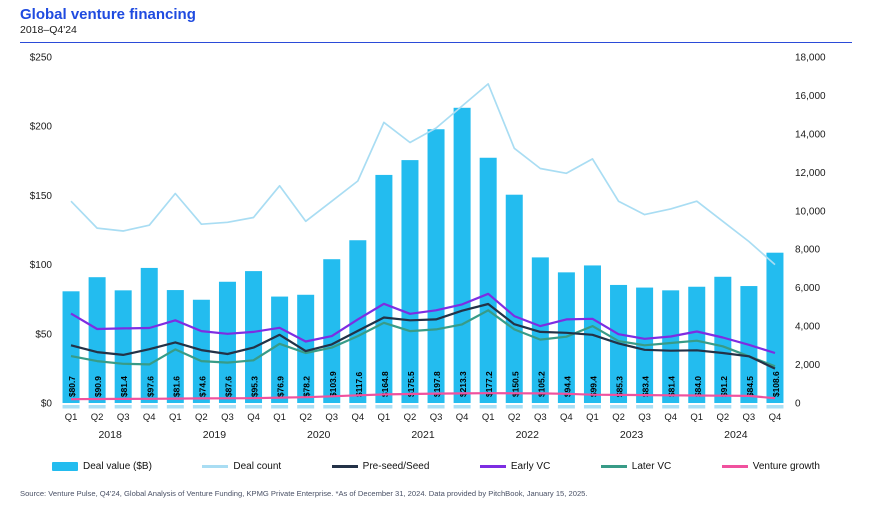  Describe the element at coordinates (41, 196) in the screenshot. I see `left-axis-tick-label: $150` at that location.